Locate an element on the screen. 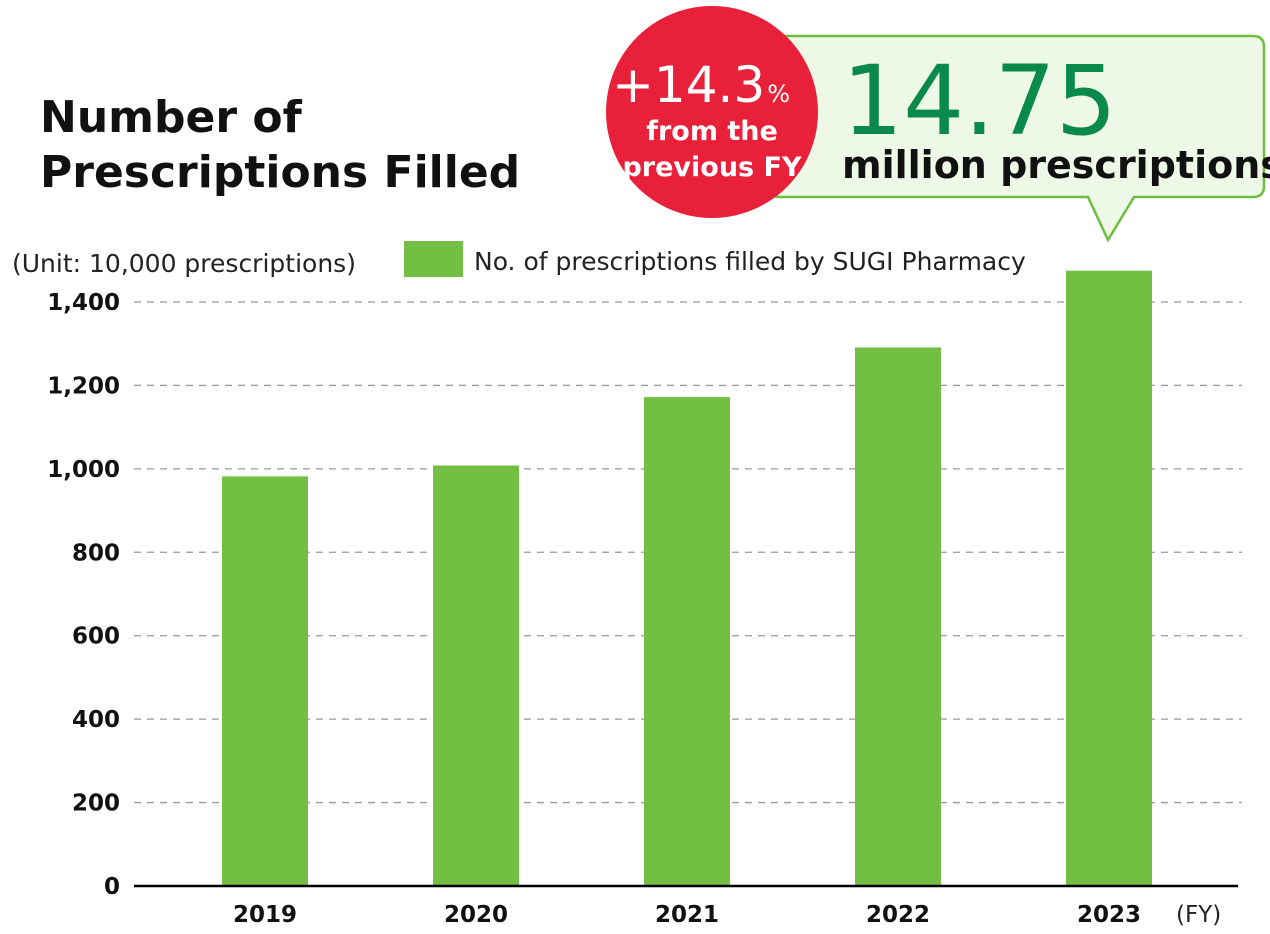 This screenshot has width=1270, height=934. chart-title-line1: Number of is located at coordinates (171, 117).